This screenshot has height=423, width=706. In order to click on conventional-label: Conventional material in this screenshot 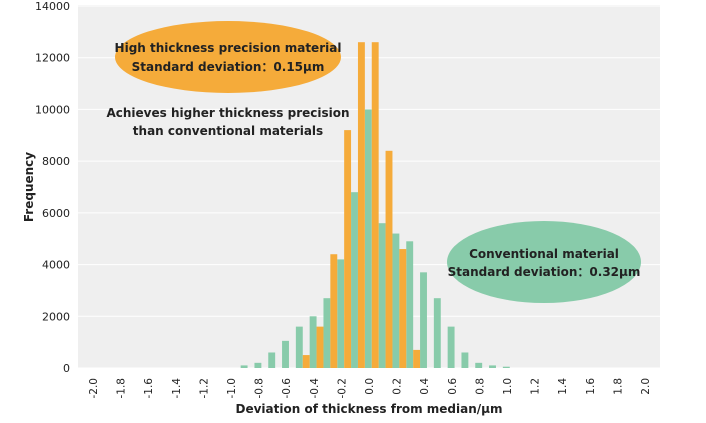, I will do `click(544, 254)`.